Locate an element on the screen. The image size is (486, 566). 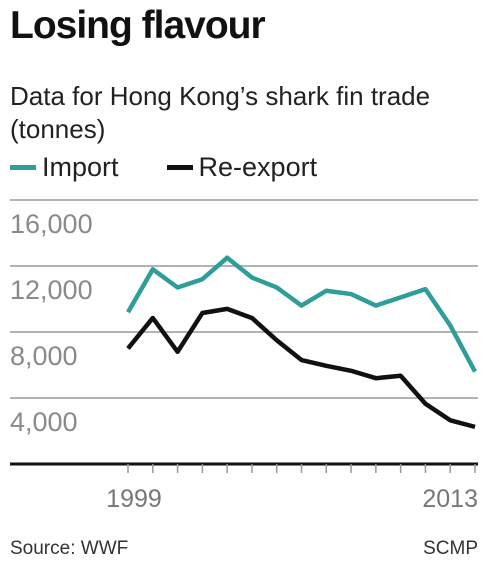
legend: Import Re-export is located at coordinates (187, 167).